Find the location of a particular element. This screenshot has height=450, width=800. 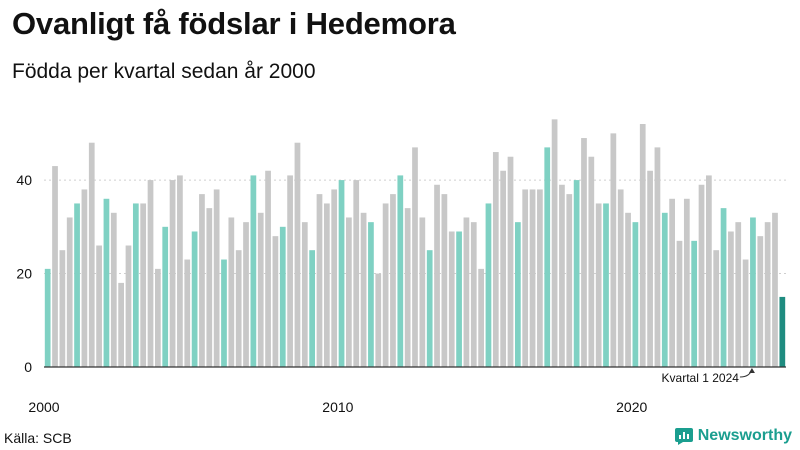

bar-2022-q1 is located at coordinates (694, 303).